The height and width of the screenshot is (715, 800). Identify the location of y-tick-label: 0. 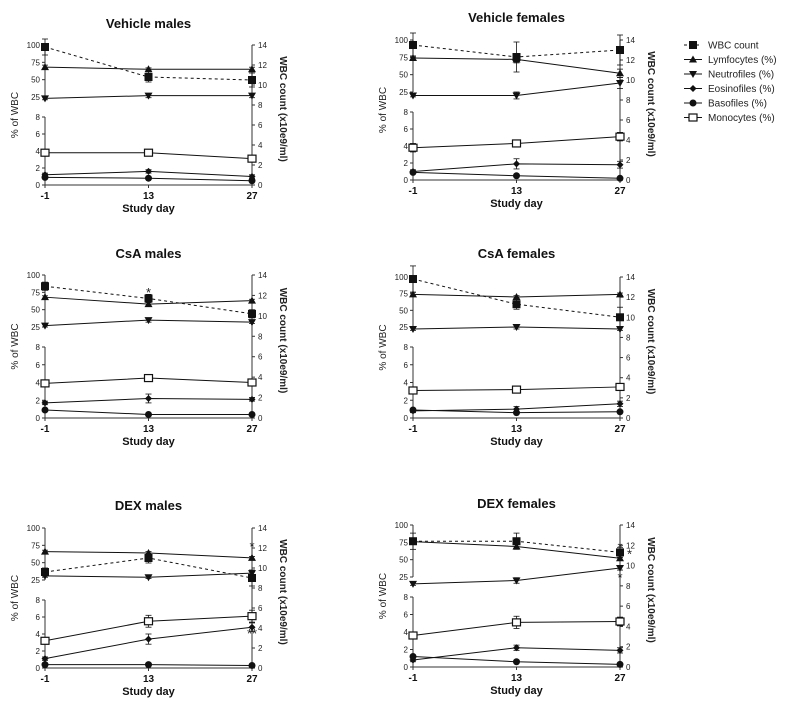
(406, 180).